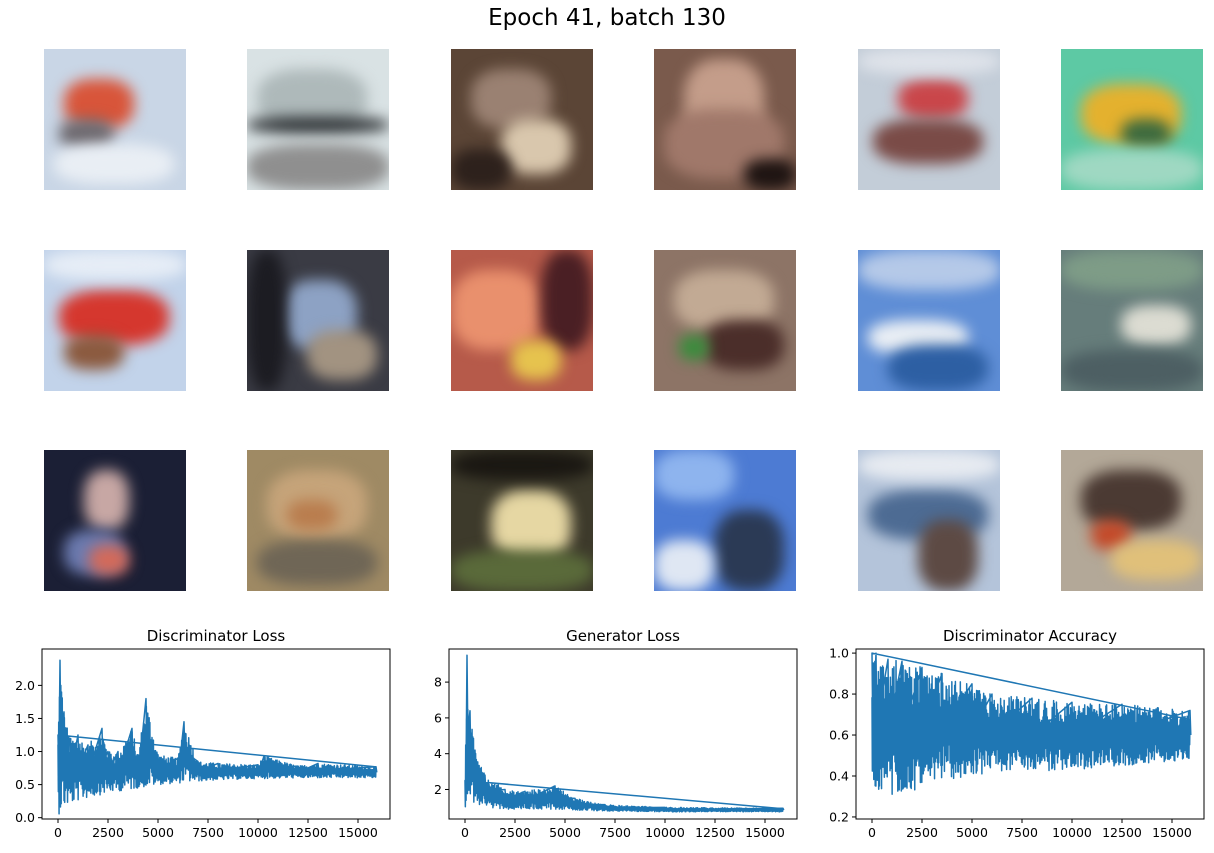  What do you see at coordinates (839, 816) in the screenshot?
I see `y-tick-label: 0.2` at bounding box center [839, 816].